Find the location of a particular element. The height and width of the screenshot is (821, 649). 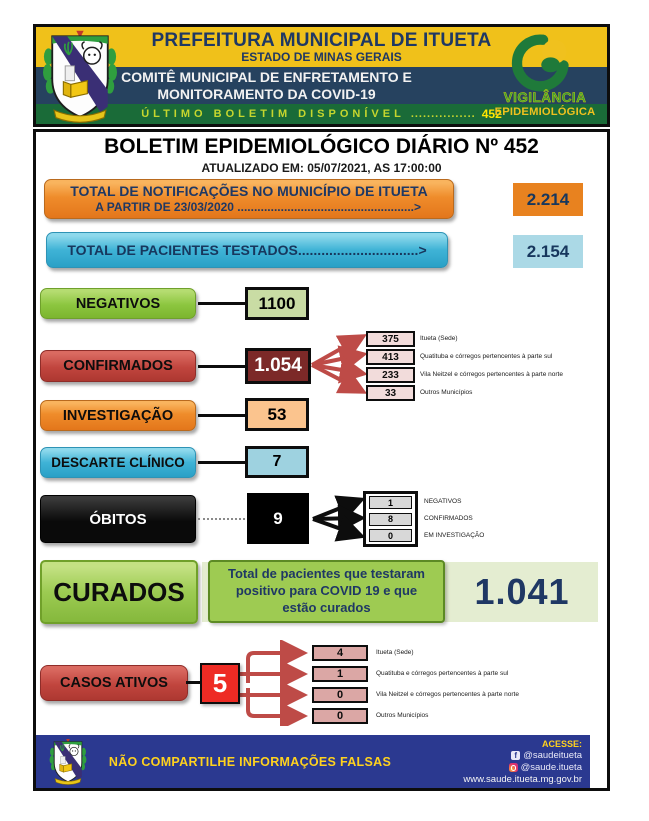

last-bulletin-number: 452 is located at coordinates (491, 114).